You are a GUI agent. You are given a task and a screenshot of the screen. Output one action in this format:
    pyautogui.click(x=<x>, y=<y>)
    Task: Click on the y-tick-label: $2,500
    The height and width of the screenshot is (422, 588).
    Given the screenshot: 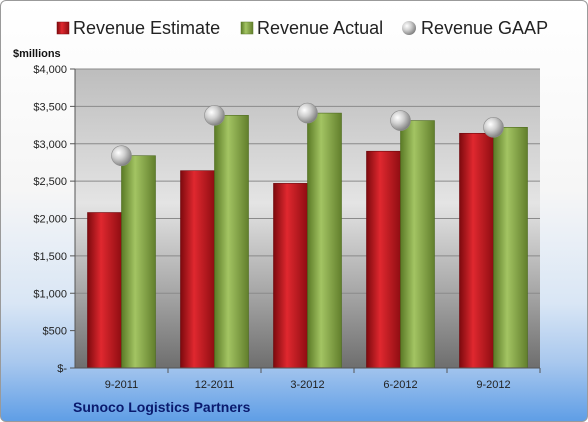 What is the action you would take?
    pyautogui.click(x=50, y=182)
    